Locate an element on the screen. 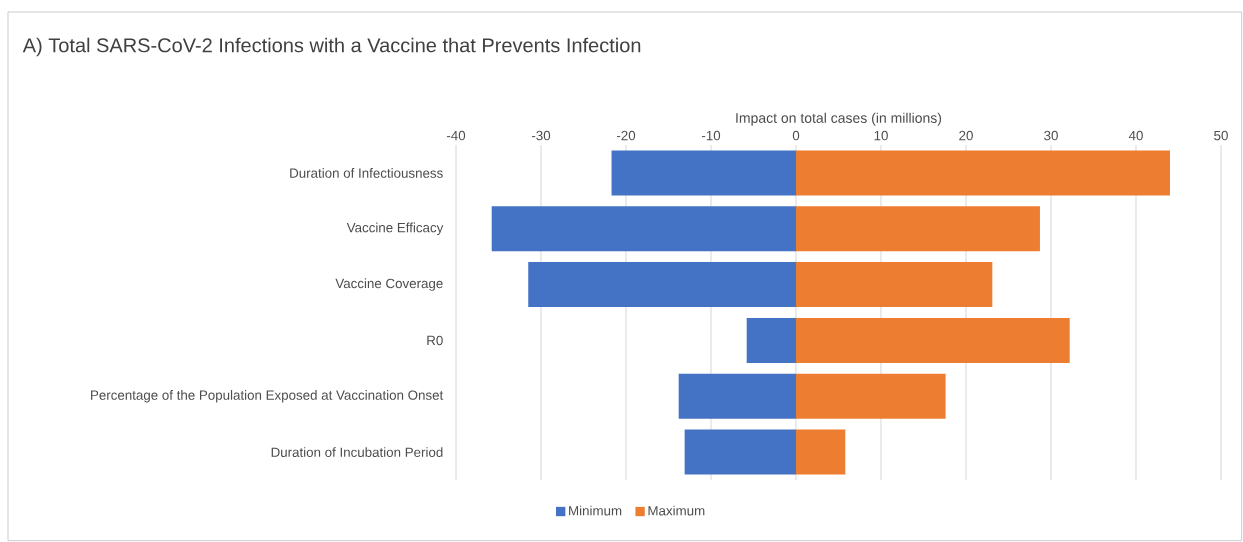  x-tick-label: -20 is located at coordinates (626, 135).